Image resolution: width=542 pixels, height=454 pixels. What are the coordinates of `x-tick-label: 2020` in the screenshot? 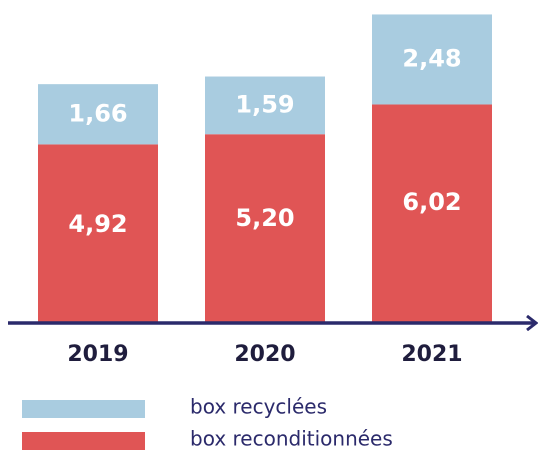 It's located at (264, 354).